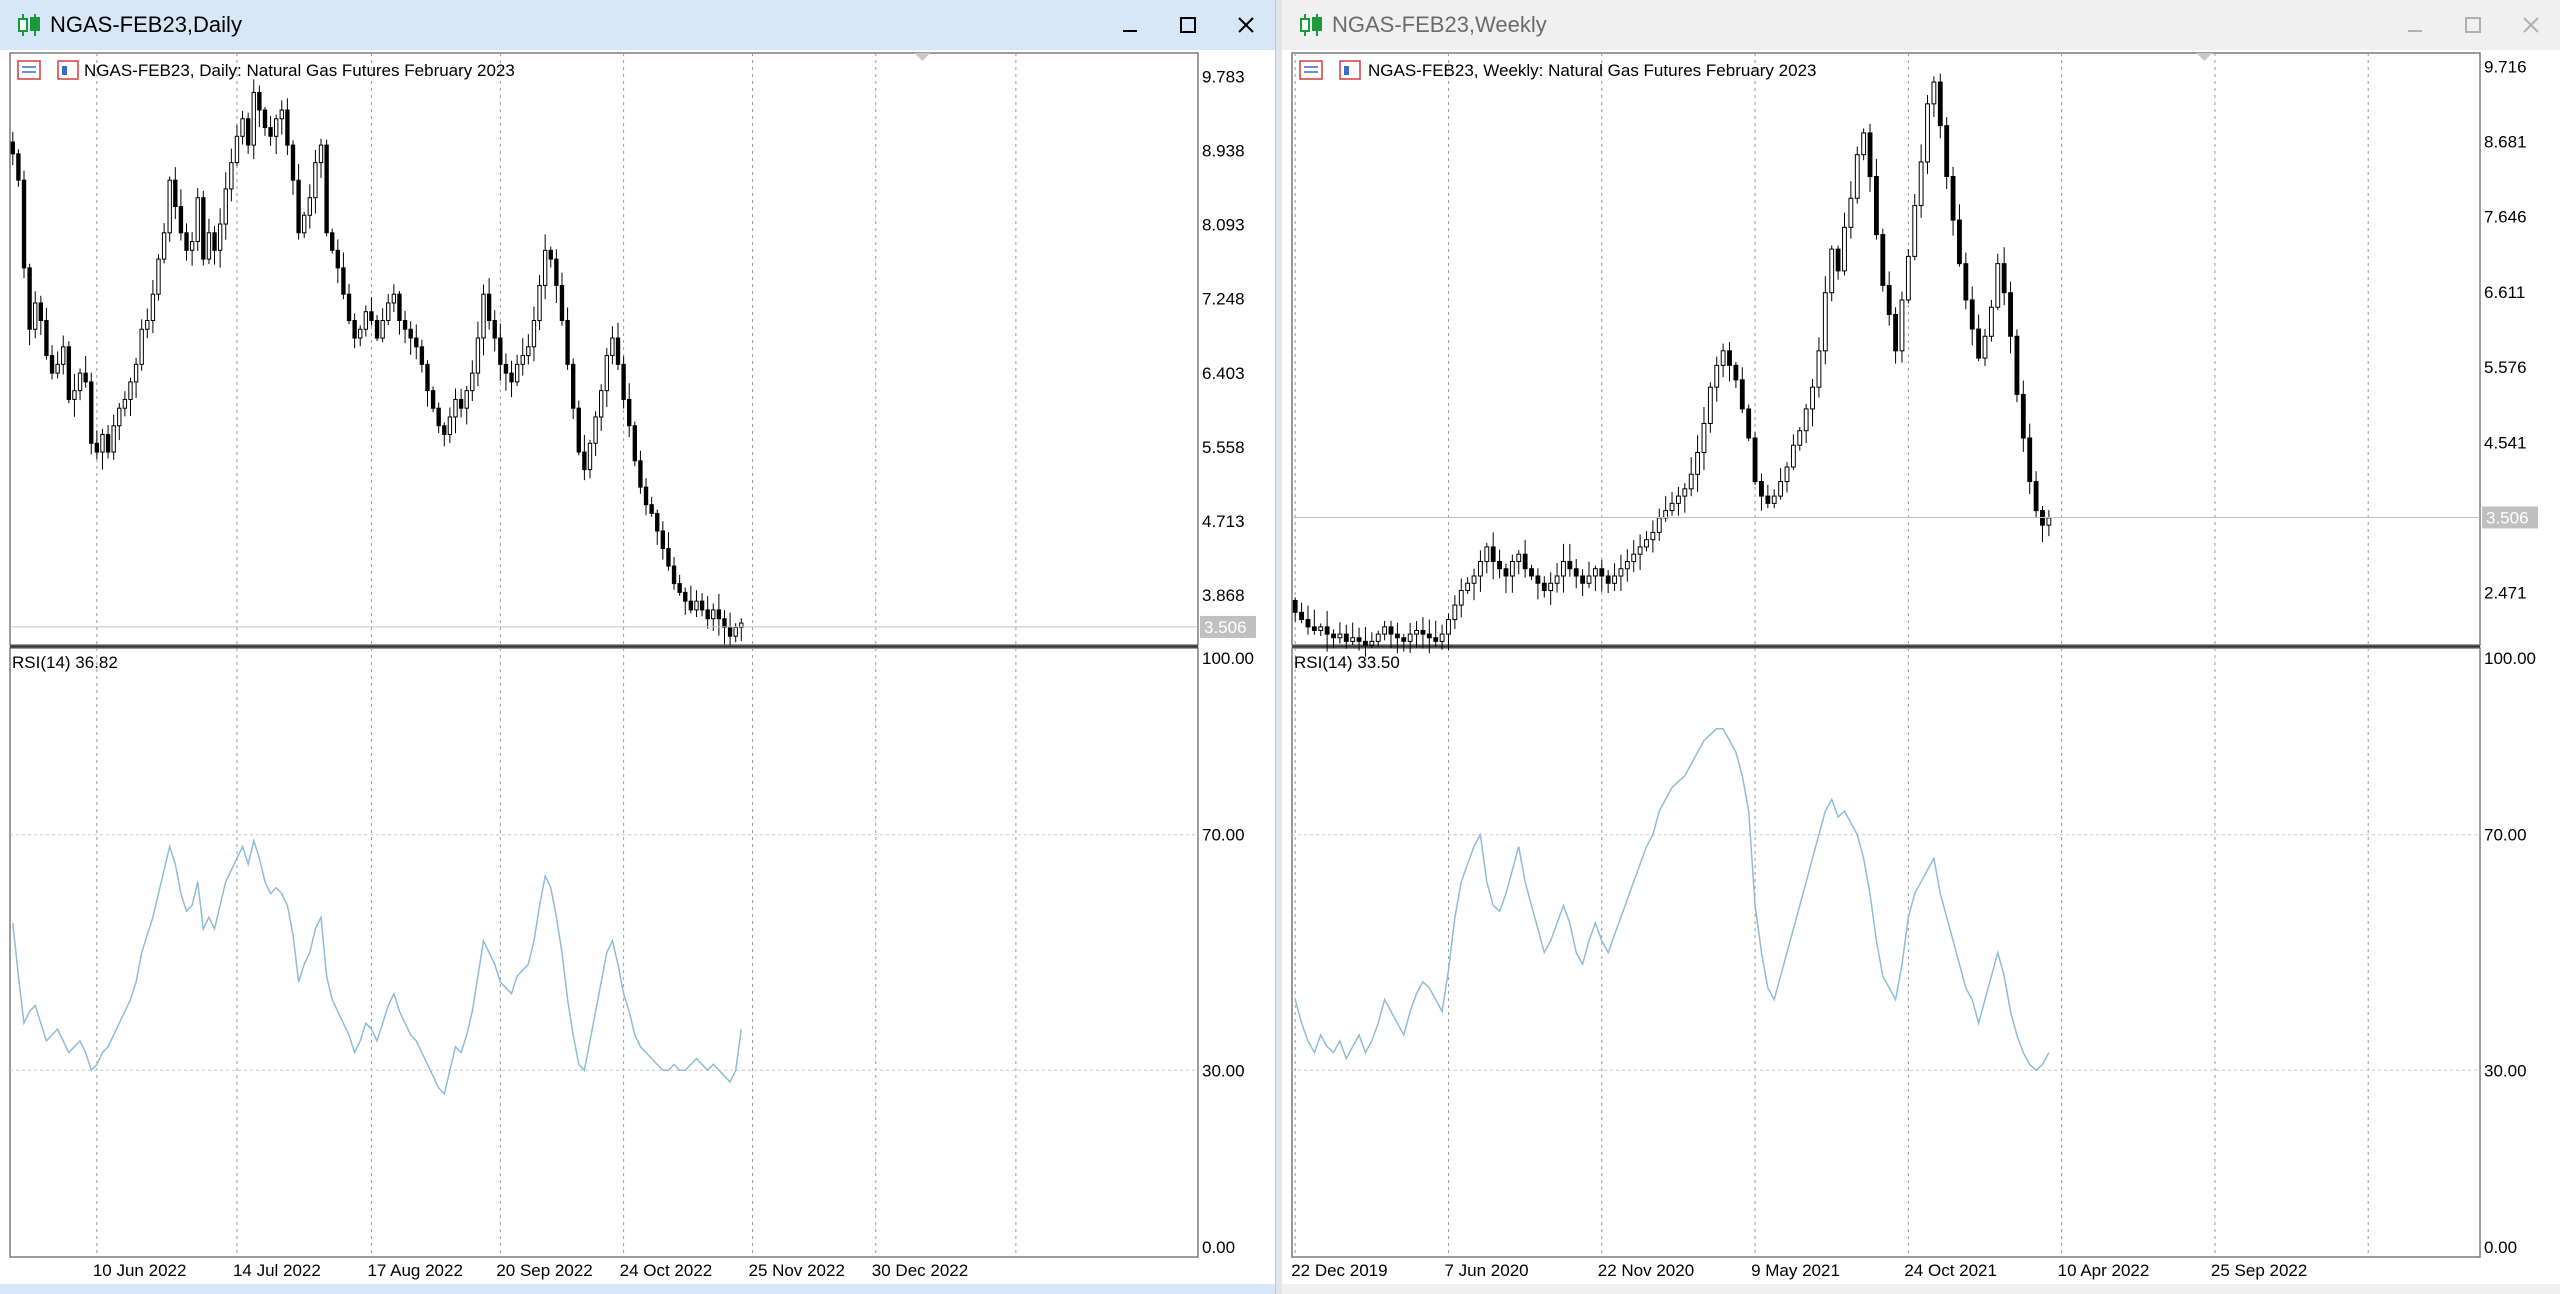 Image resolution: width=2560 pixels, height=1294 pixels. What do you see at coordinates (1223, 835) in the screenshot?
I see `rsi-level-label: 70.00` at bounding box center [1223, 835].